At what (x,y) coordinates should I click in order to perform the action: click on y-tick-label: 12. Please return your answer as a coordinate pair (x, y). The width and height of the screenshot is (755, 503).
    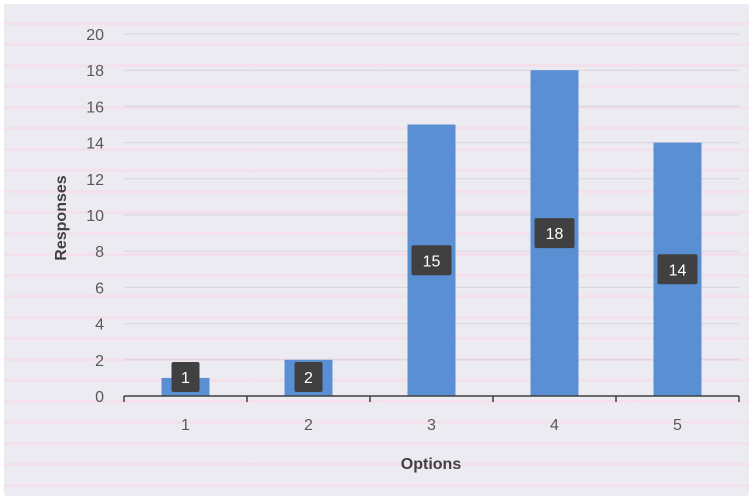
    Looking at the image, I should click on (95, 180).